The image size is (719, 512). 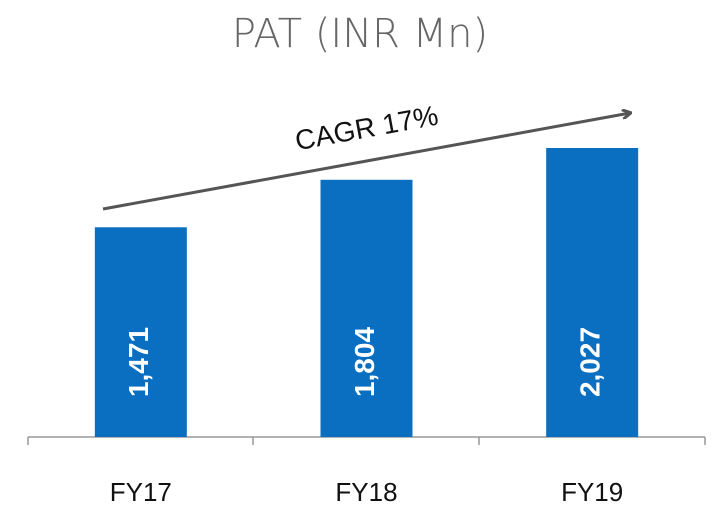 What do you see at coordinates (364, 362) in the screenshot?
I see `data-label: 1,804` at bounding box center [364, 362].